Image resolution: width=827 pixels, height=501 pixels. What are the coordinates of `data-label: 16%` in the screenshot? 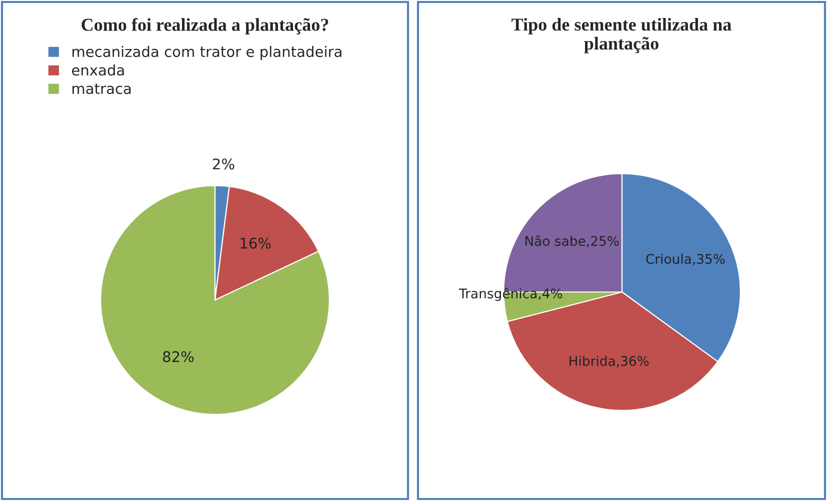 It's located at (255, 243).